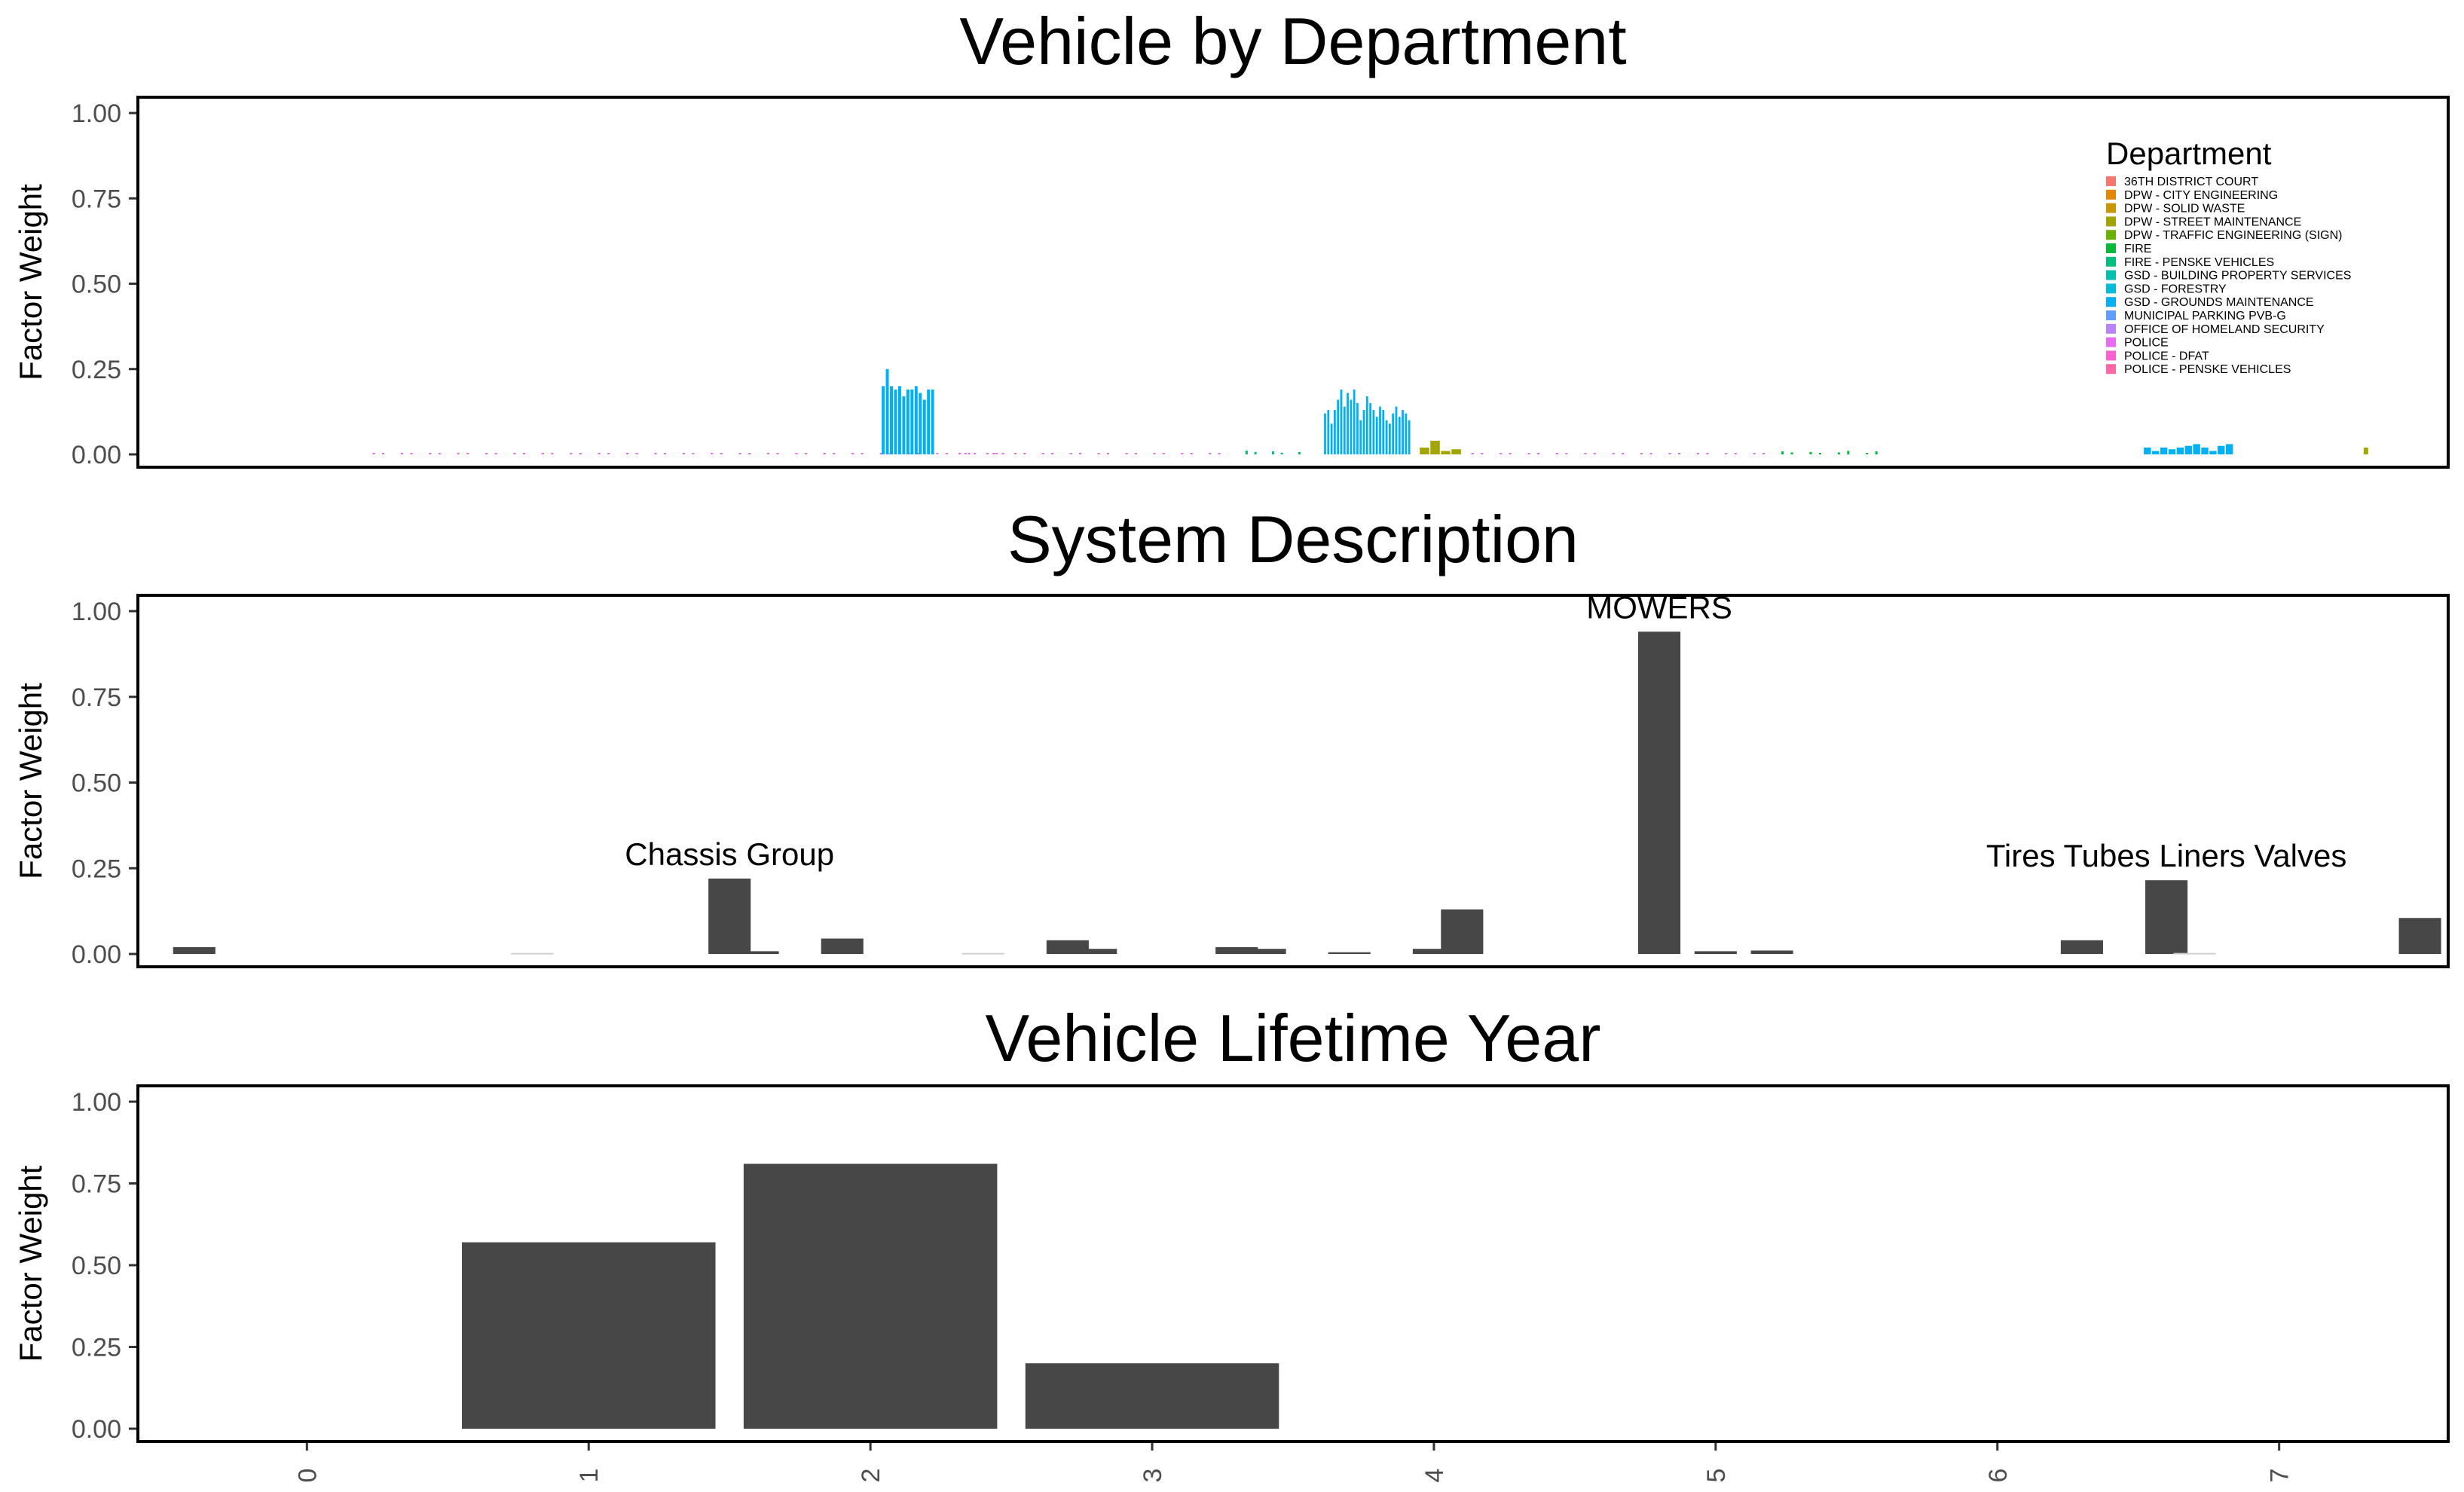 This screenshot has height=1492, width=2464. What do you see at coordinates (96, 285) in the screenshot?
I see `y-tick-label: 0.50` at bounding box center [96, 285].